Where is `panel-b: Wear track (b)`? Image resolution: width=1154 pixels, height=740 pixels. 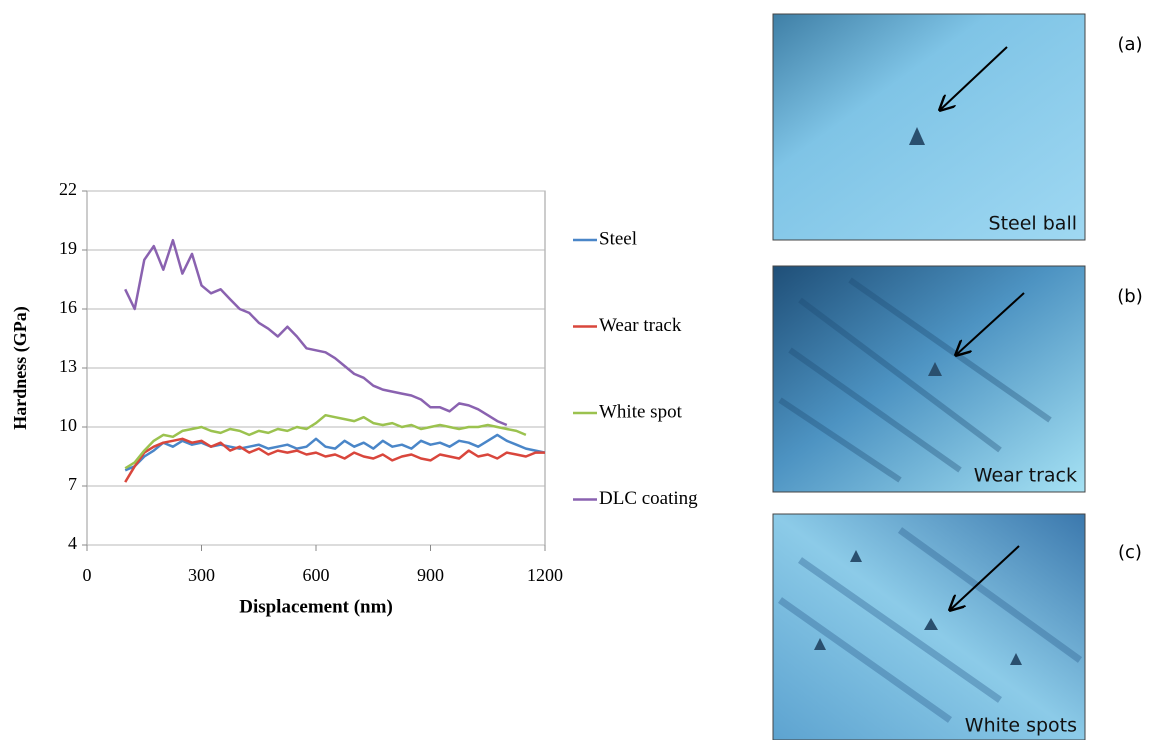 panel-b: Wear track (b) is located at coordinates (957, 379).